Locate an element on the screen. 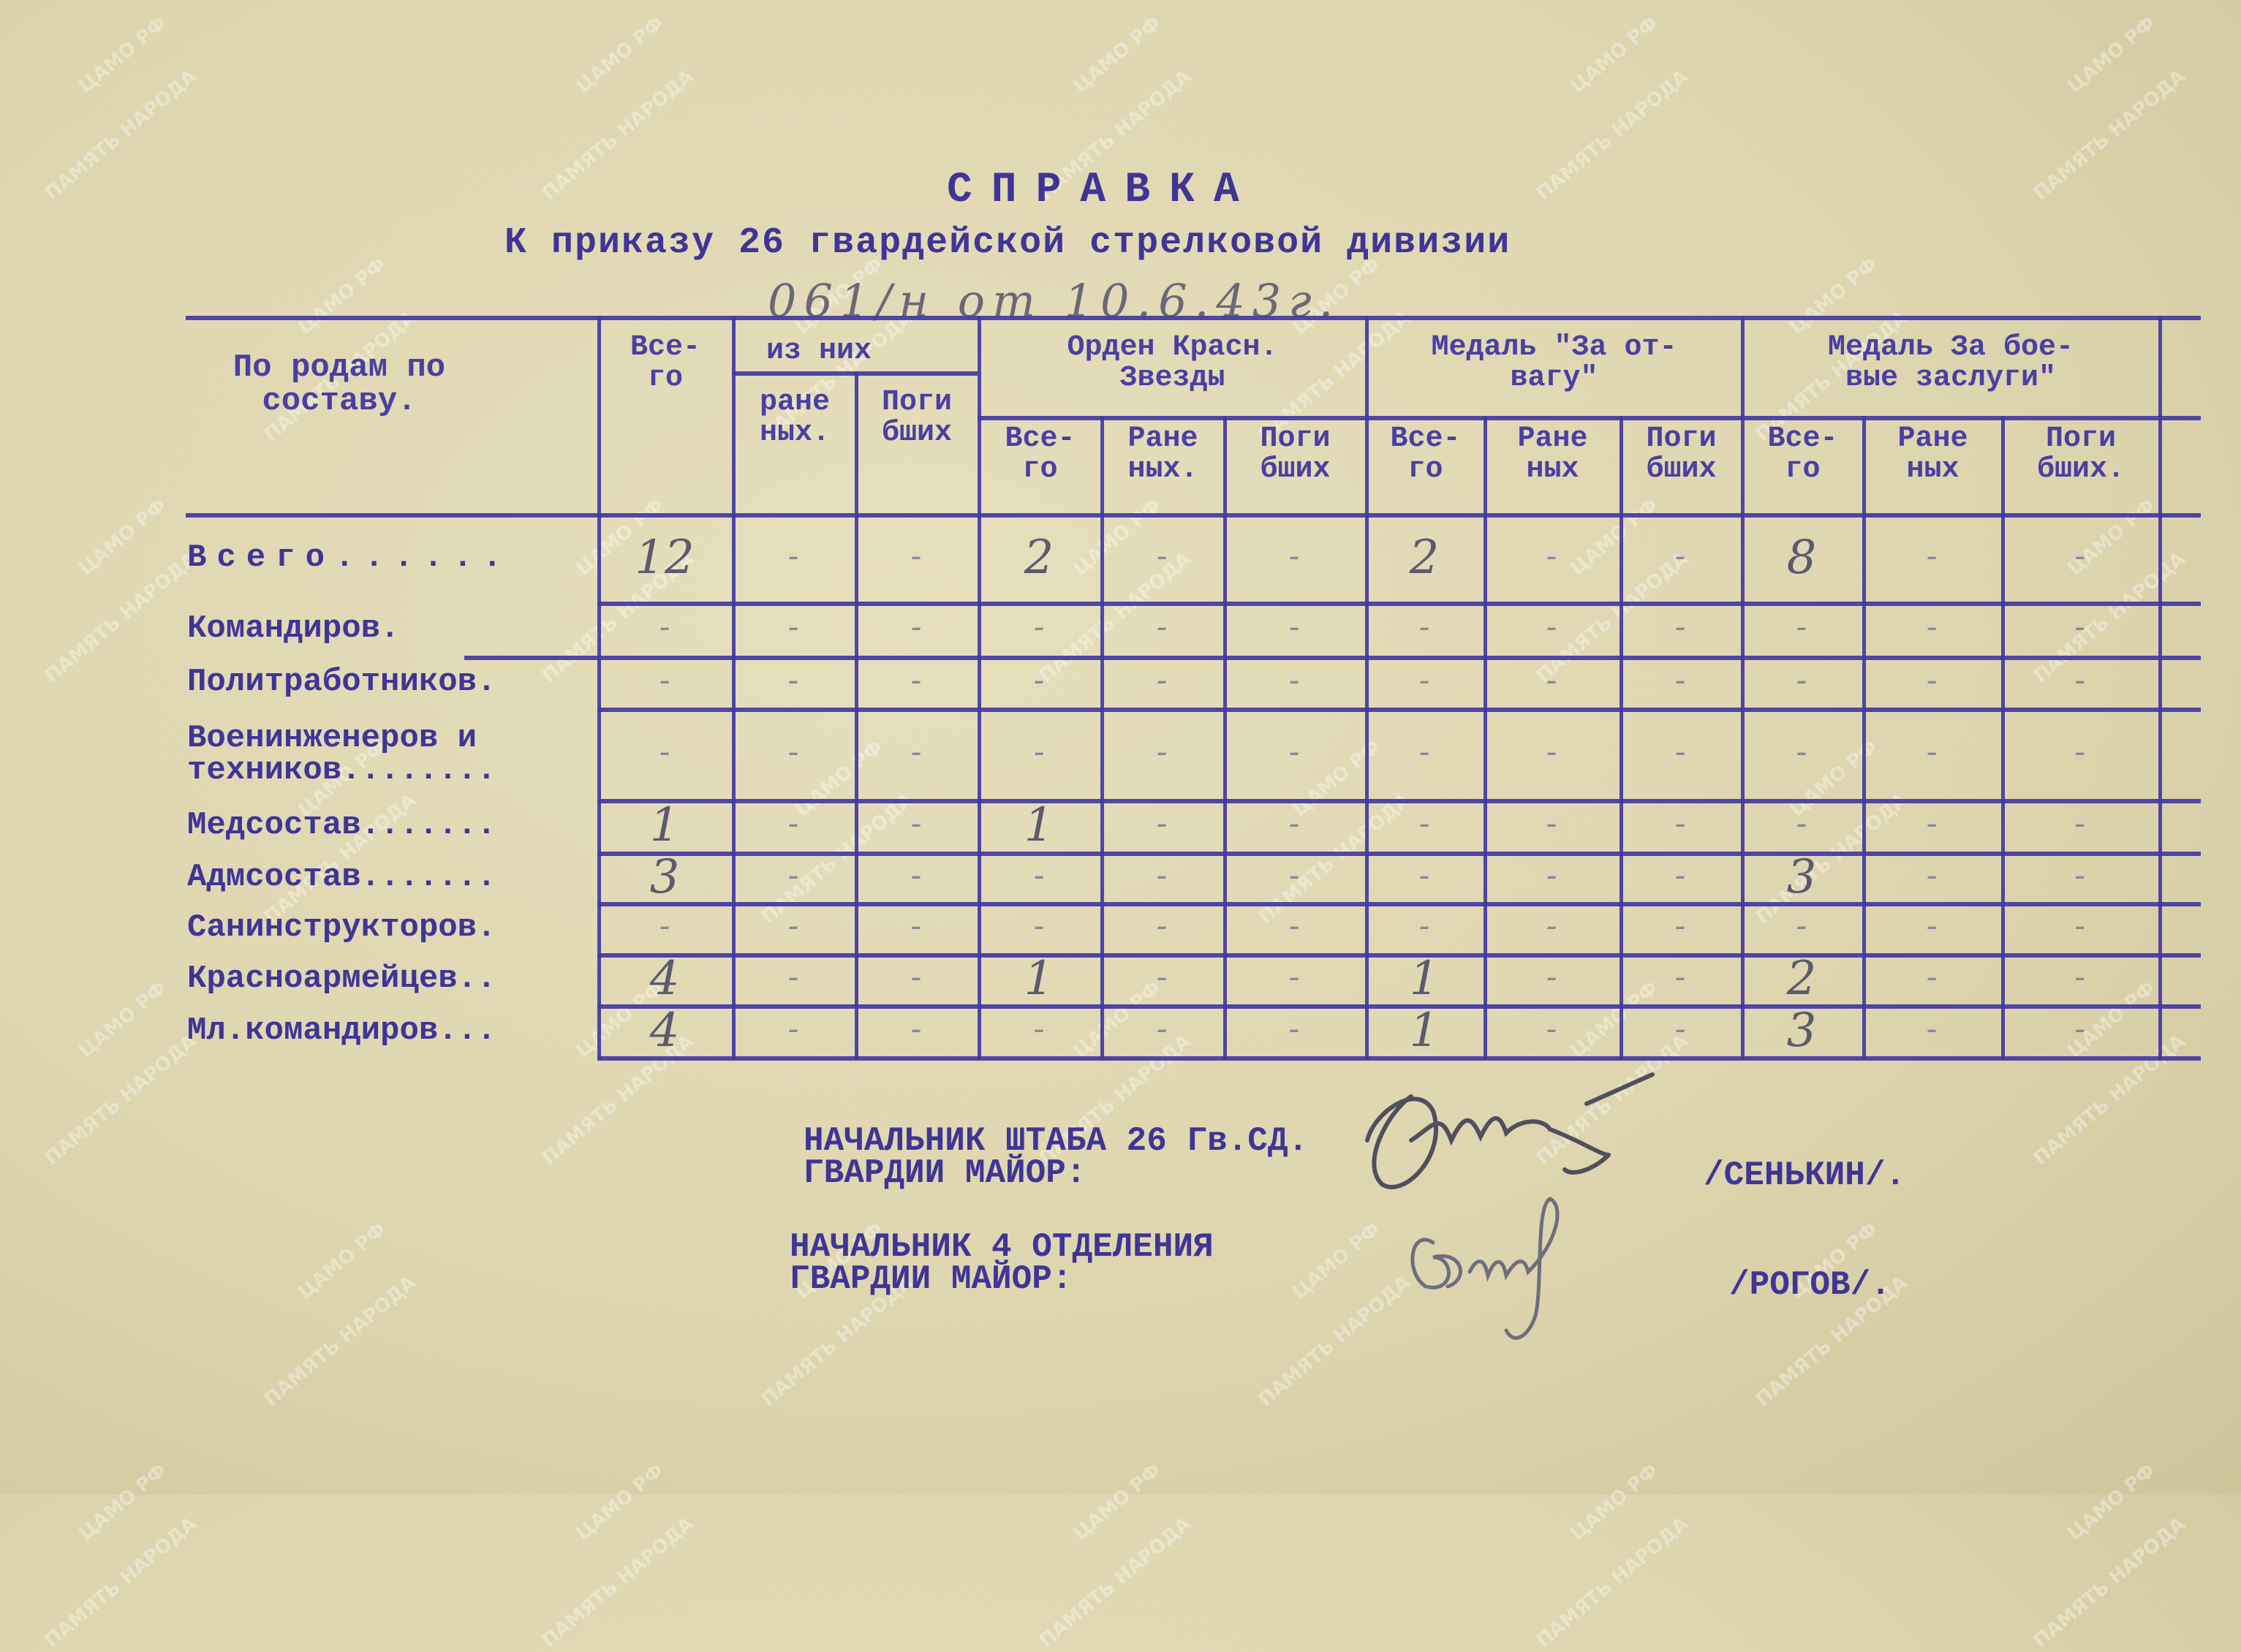  row-label: Командиров. is located at coordinates (293, 629).